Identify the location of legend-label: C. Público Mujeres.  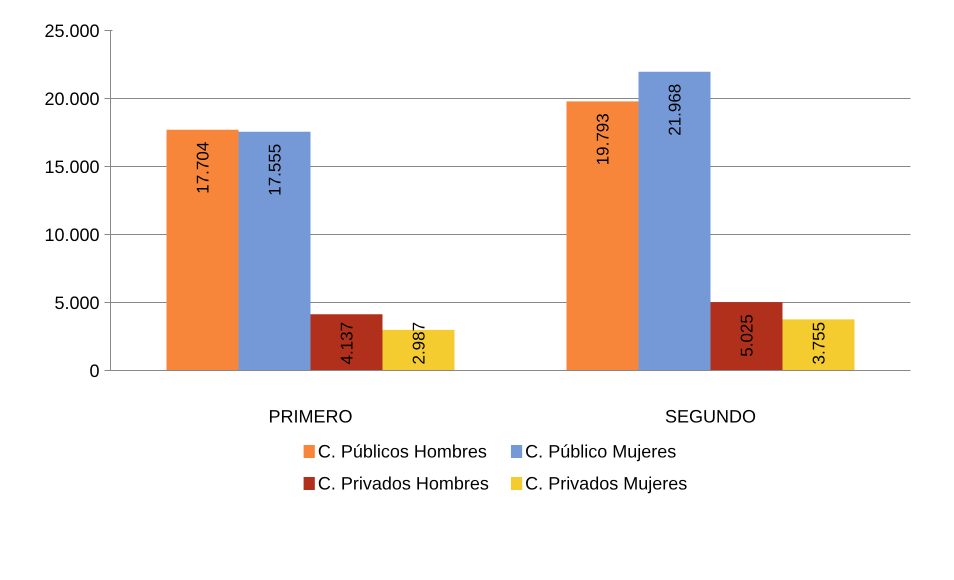
(600, 452).